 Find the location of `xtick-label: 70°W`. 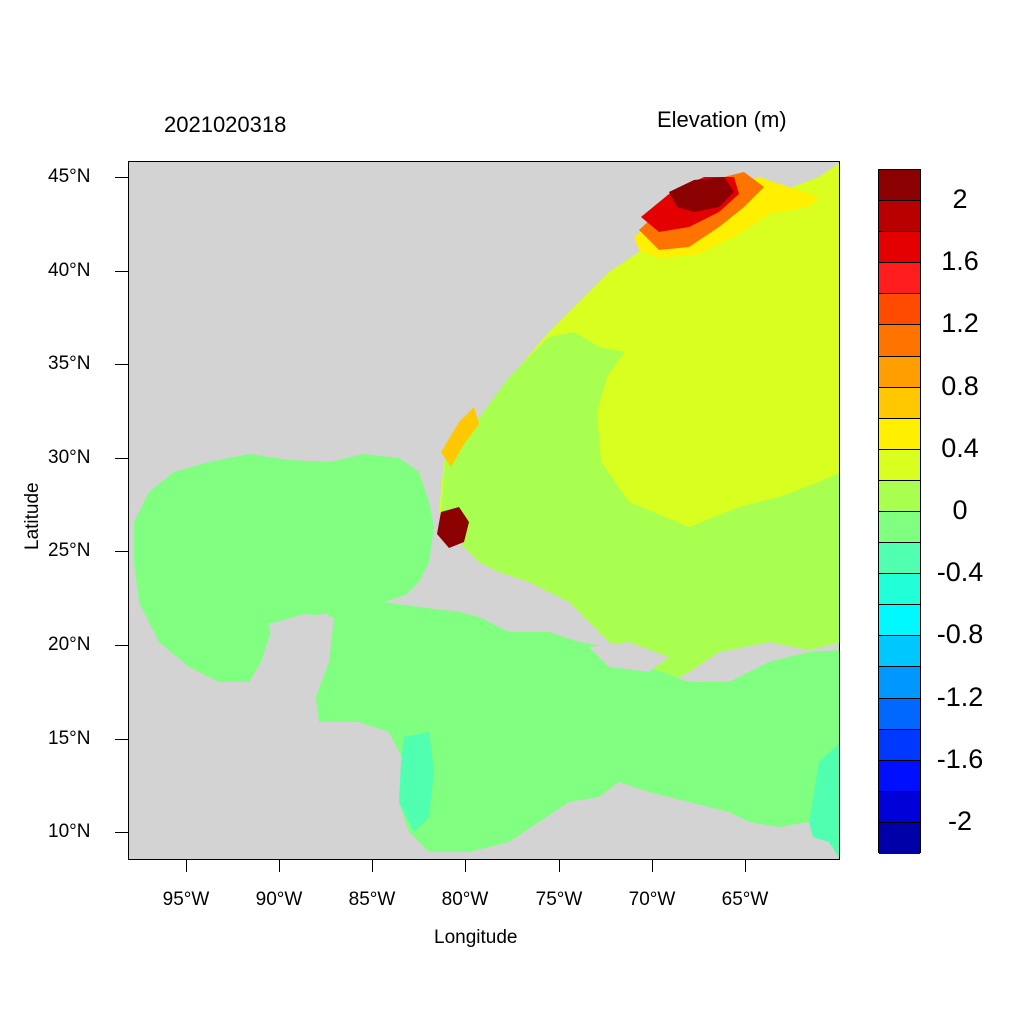

xtick-label: 70°W is located at coordinates (652, 899).